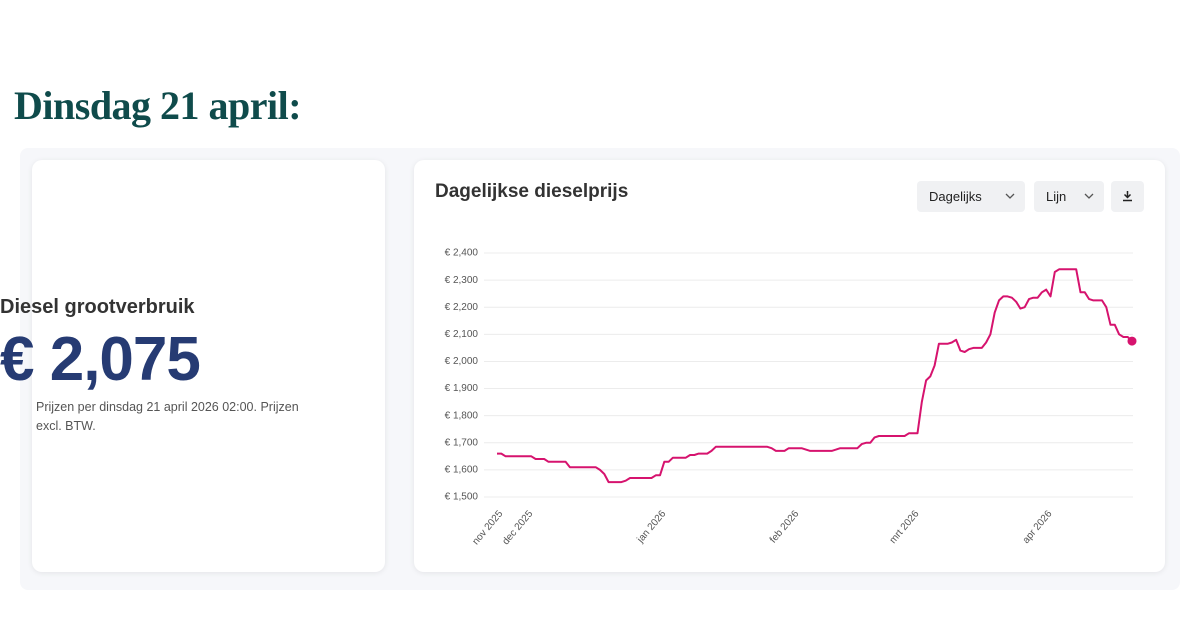 This screenshot has width=1200, height=628. What do you see at coordinates (462, 388) in the screenshot?
I see `y-tick-label: € 1,900` at bounding box center [462, 388].